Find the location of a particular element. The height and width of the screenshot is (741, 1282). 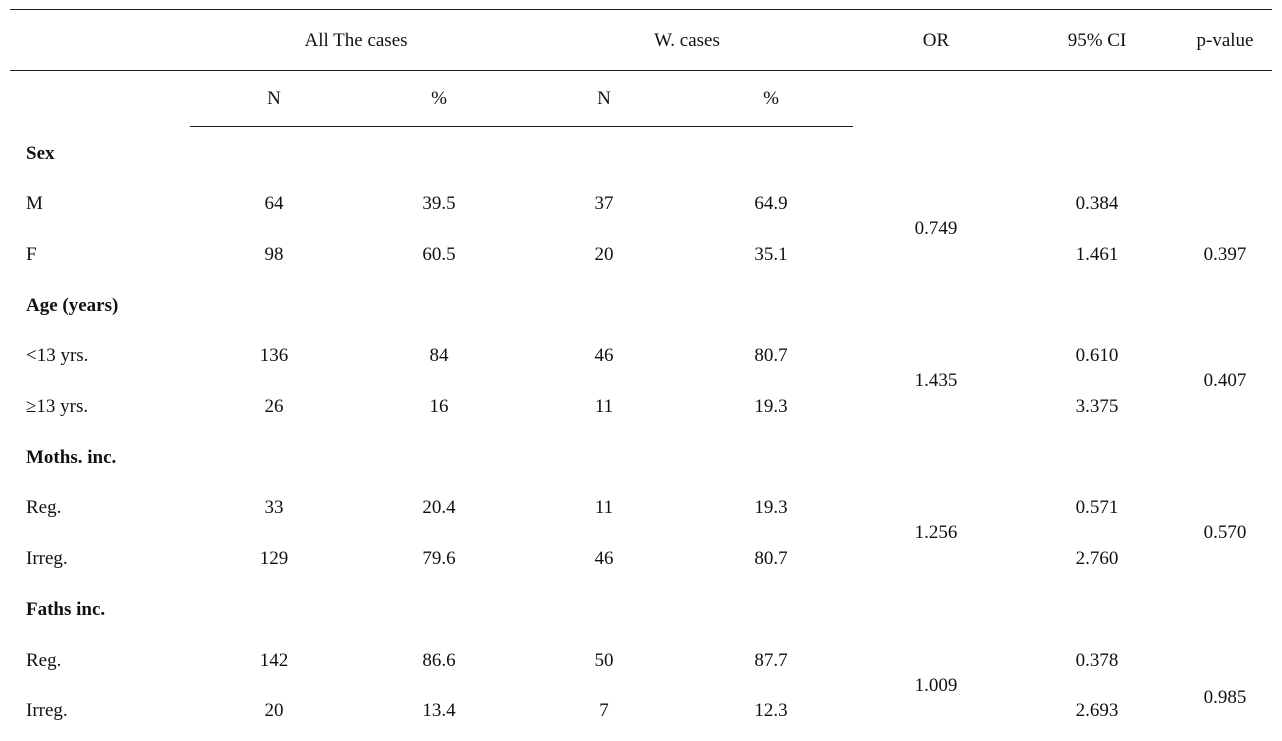

cell-pct-w: 12.3 is located at coordinates (771, 710).